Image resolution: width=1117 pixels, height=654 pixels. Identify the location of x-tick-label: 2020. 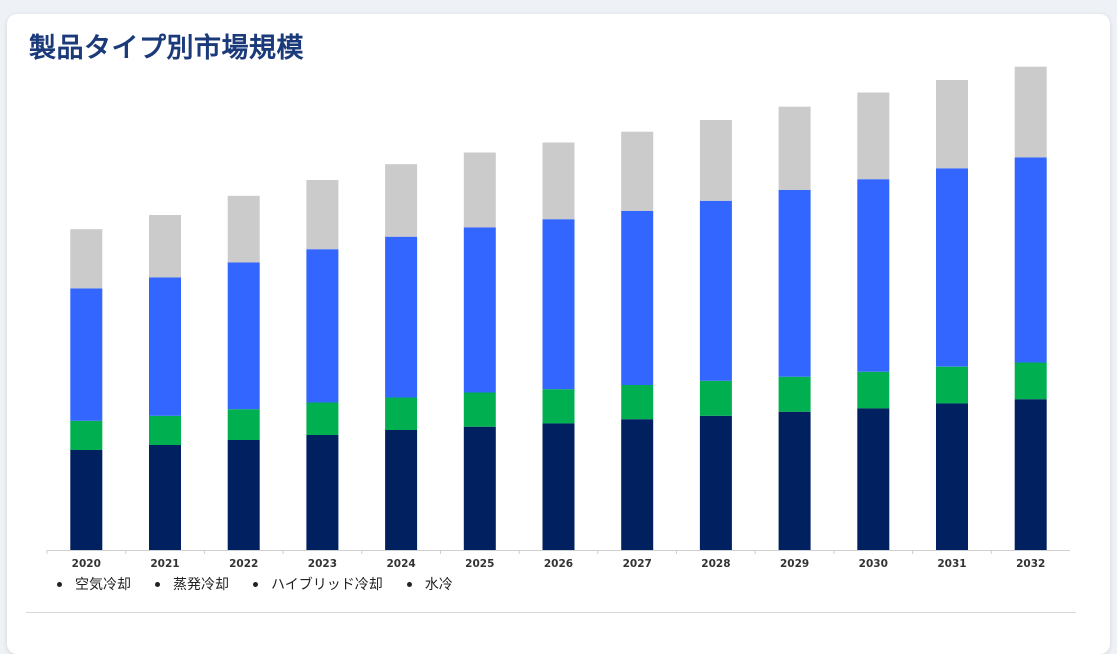
(86, 564).